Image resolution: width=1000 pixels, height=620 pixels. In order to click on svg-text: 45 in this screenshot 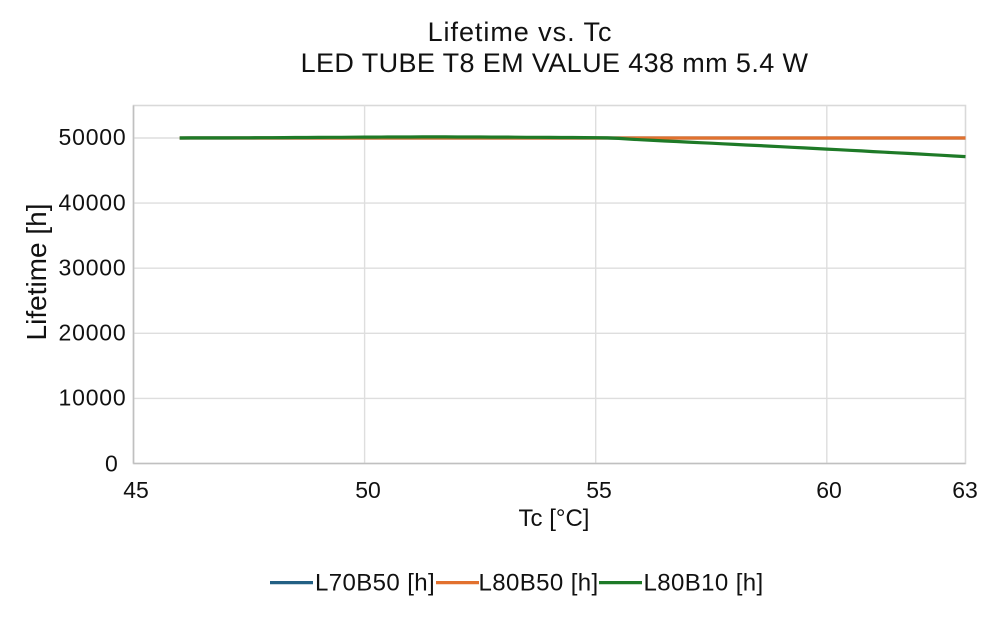, I will do `click(136, 490)`.